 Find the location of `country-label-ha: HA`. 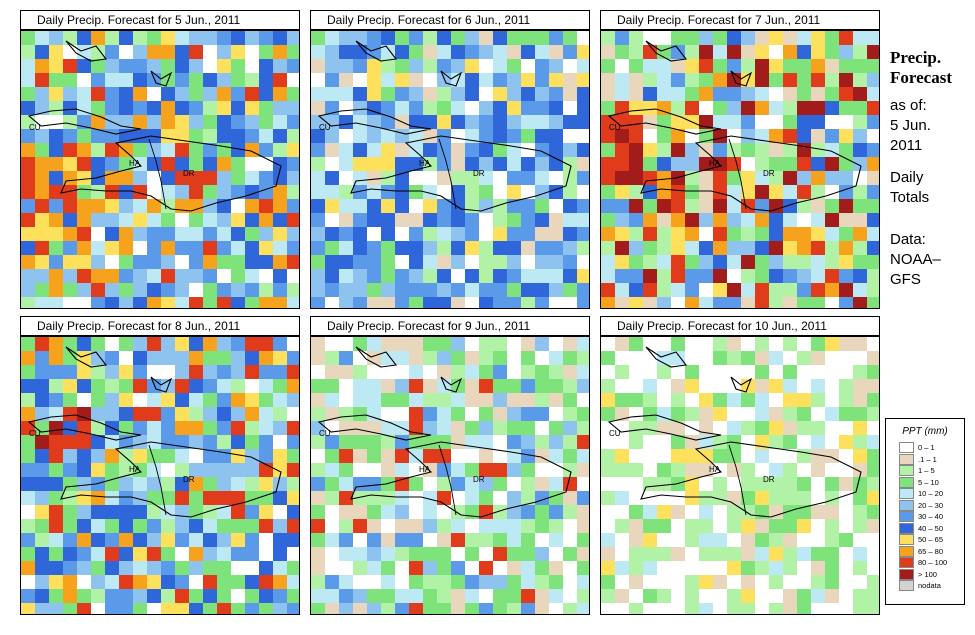

country-label-ha: HA is located at coordinates (715, 469).